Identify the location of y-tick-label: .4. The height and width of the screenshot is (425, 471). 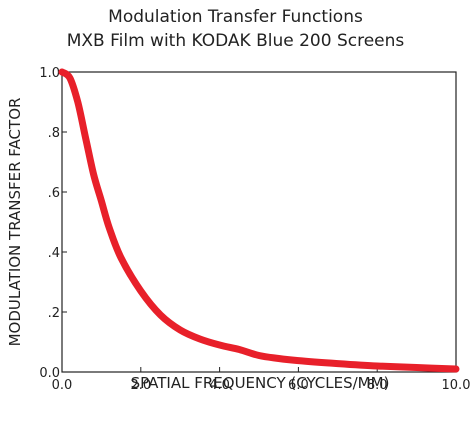
(54, 253).